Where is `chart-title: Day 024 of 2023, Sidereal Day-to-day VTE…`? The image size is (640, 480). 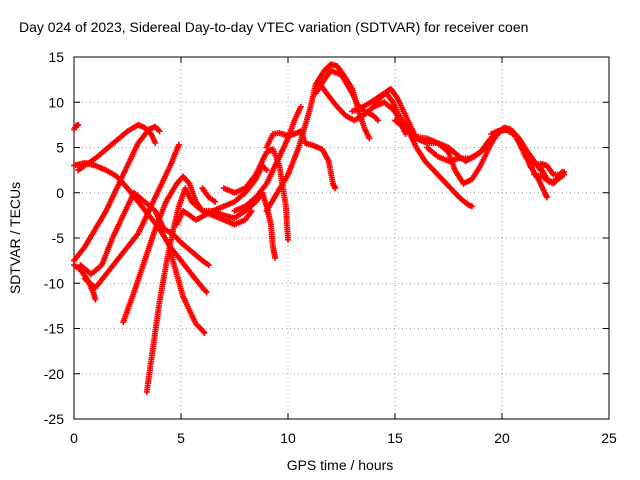 chart-title: Day 024 of 2023, Sidereal Day-to-day VTE… is located at coordinates (273, 27).